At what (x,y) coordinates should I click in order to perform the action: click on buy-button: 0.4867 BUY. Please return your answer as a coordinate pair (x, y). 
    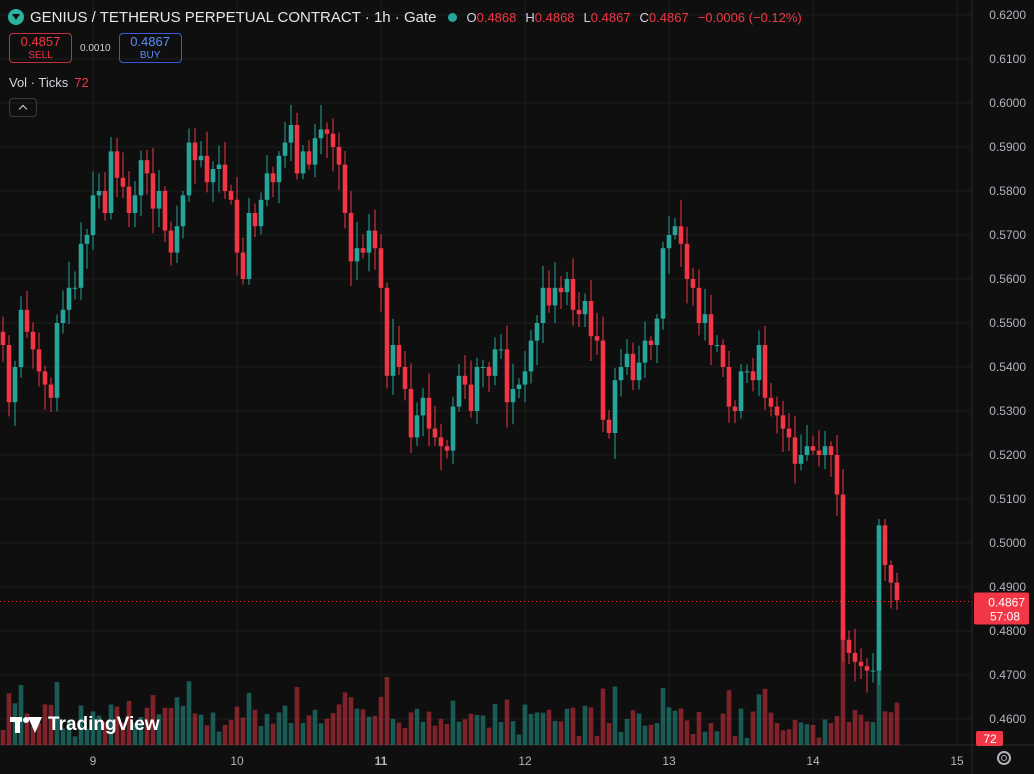
    Looking at the image, I should click on (150, 48).